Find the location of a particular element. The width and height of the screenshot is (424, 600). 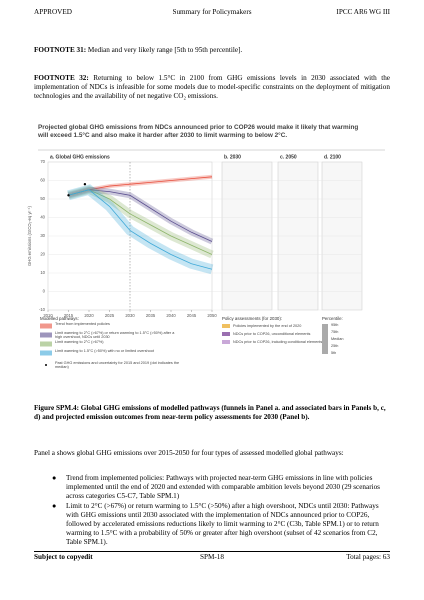

header-left: APPROVED is located at coordinates (53, 12).